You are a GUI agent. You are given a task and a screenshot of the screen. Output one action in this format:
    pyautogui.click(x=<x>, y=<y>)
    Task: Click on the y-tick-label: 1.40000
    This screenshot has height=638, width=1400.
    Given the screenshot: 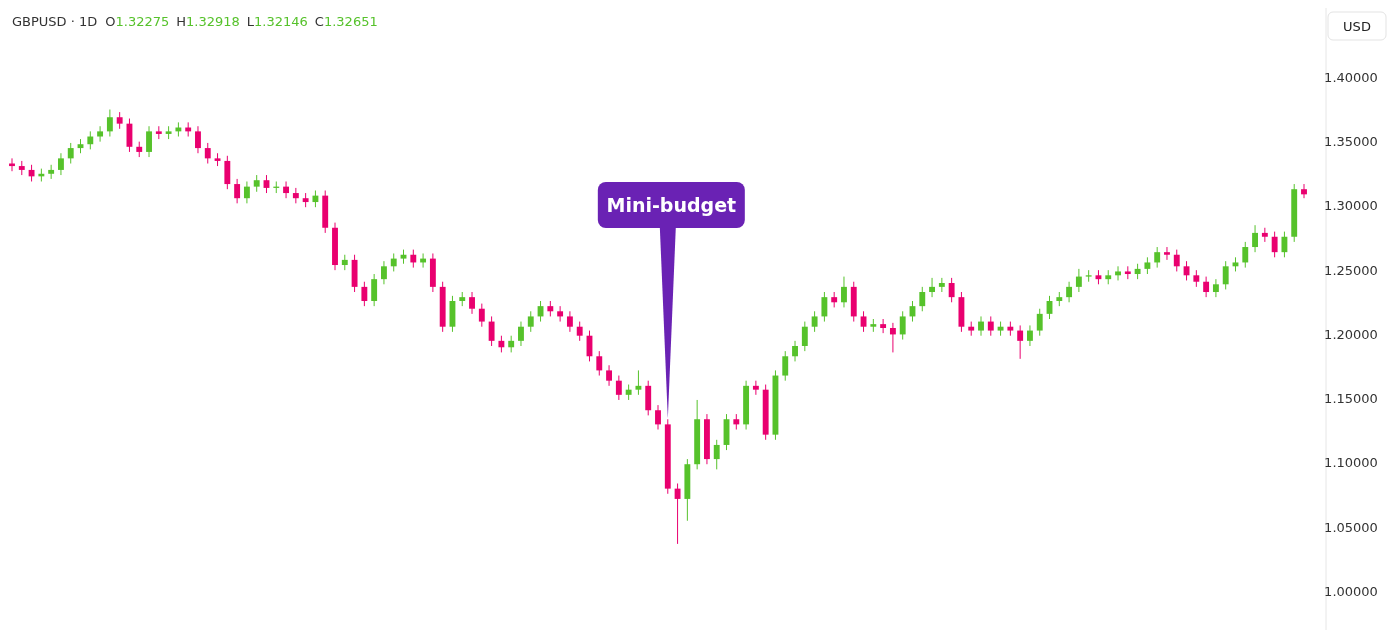 What is the action you would take?
    pyautogui.click(x=1351, y=77)
    